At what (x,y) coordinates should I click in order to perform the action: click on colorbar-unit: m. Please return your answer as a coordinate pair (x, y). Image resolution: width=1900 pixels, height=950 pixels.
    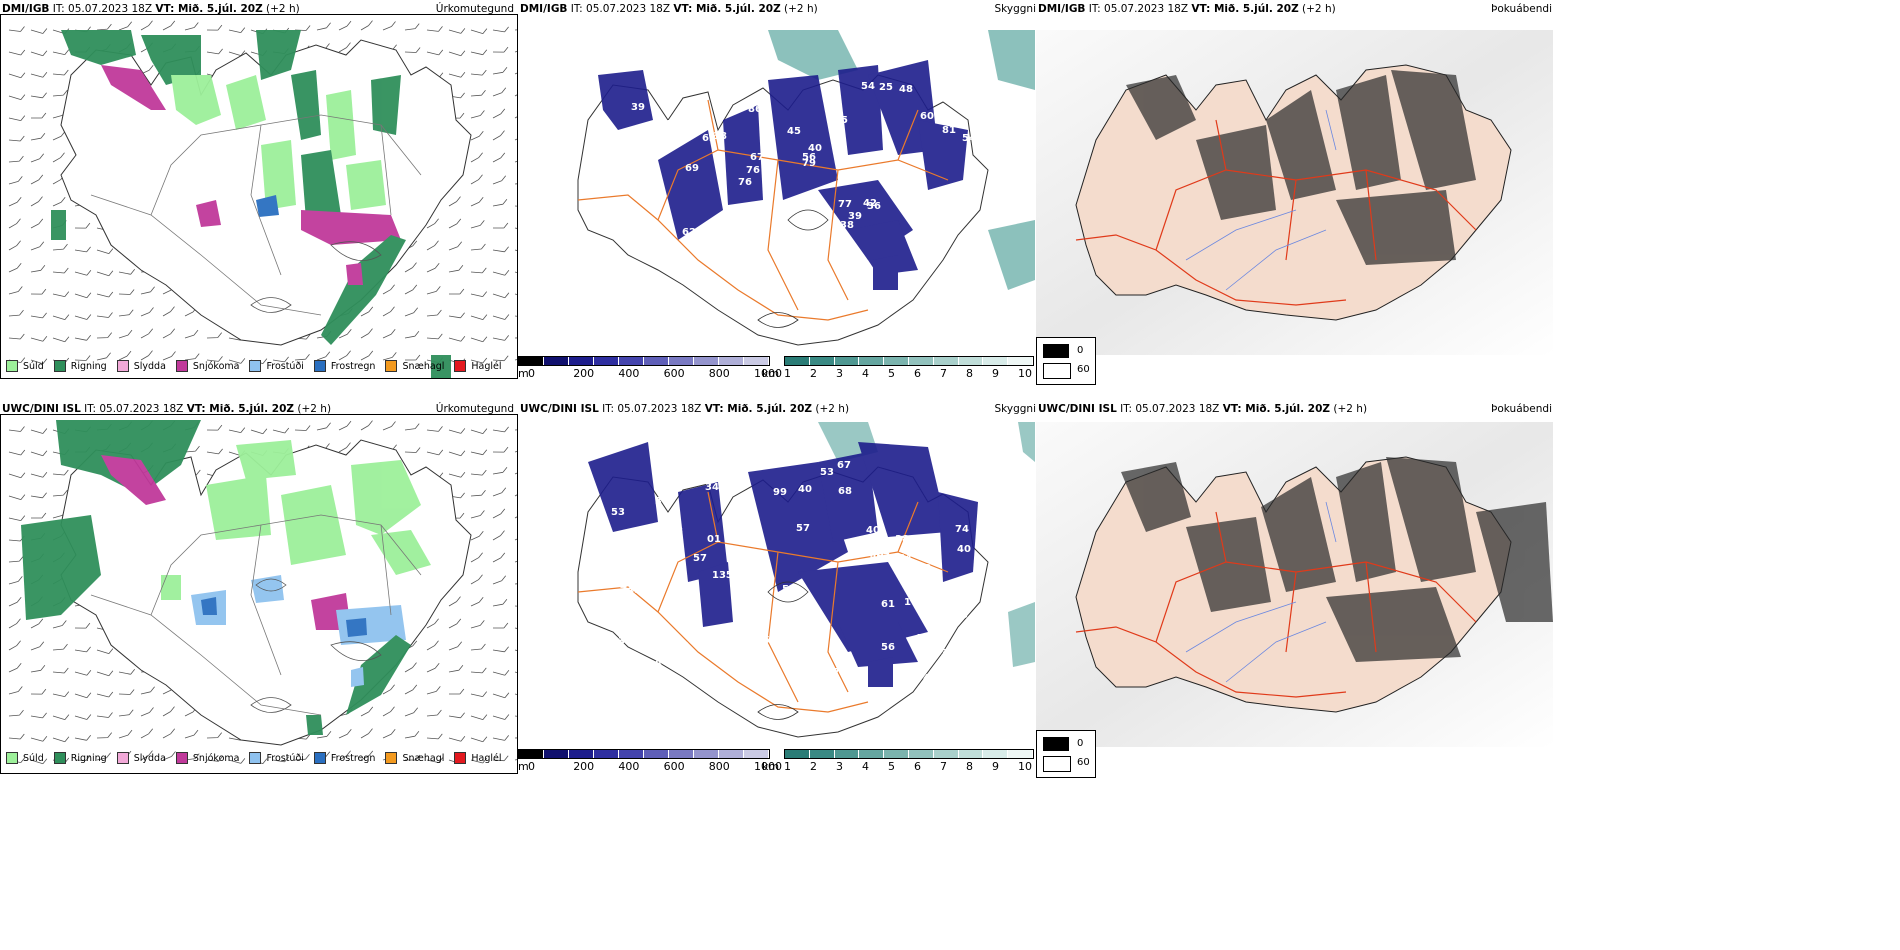
    Looking at the image, I should click on (523, 373).